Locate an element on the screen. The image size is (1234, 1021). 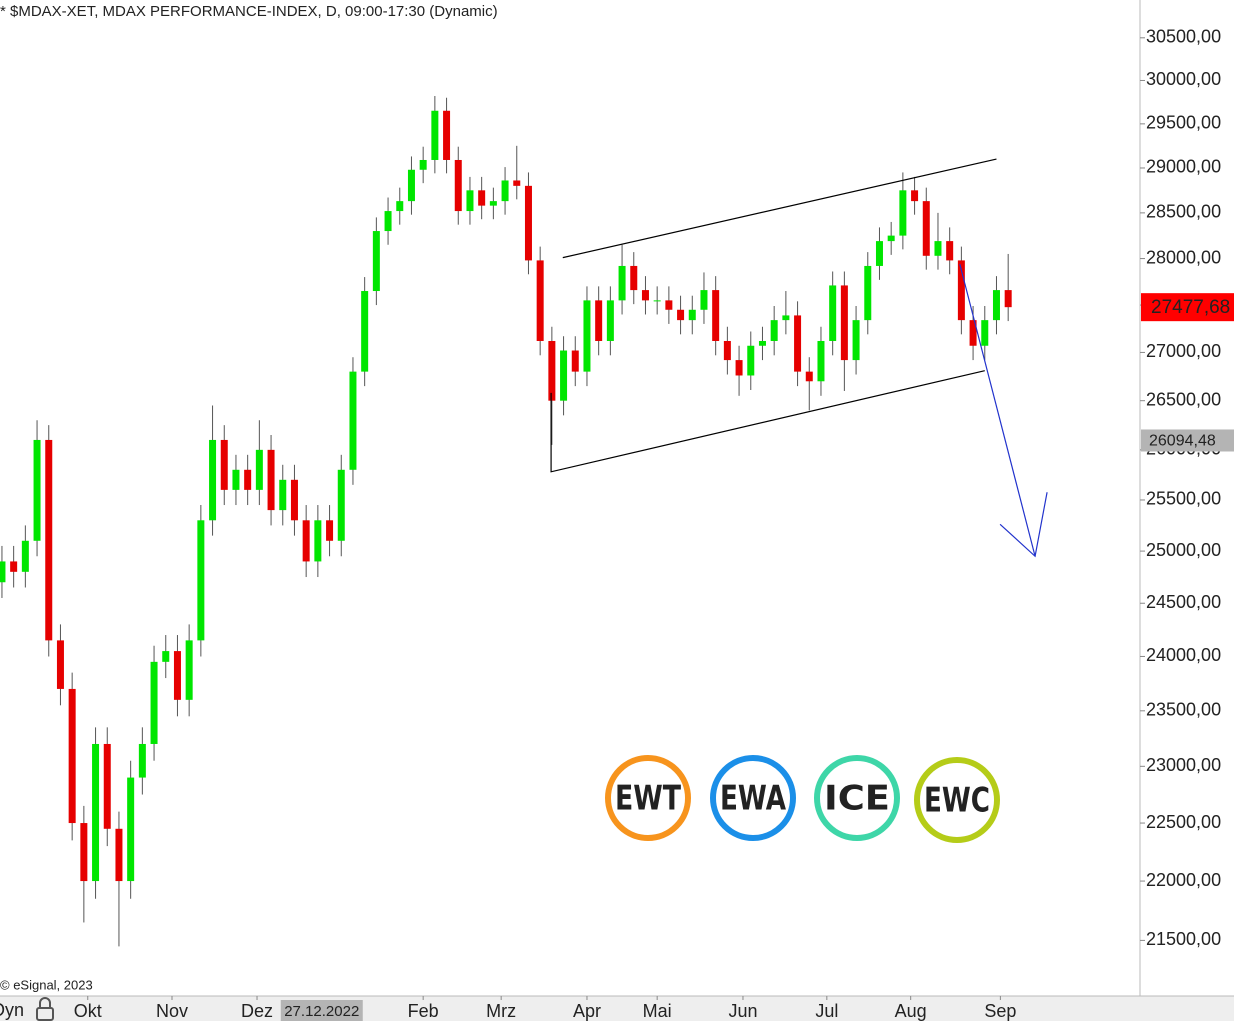
x-tick-label: Dez is located at coordinates (257, 1011).